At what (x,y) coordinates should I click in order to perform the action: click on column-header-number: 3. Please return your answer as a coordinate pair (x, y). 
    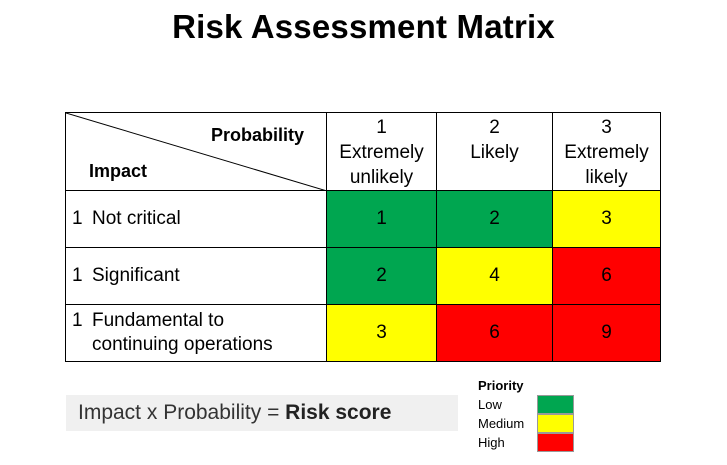
    Looking at the image, I should click on (606, 127).